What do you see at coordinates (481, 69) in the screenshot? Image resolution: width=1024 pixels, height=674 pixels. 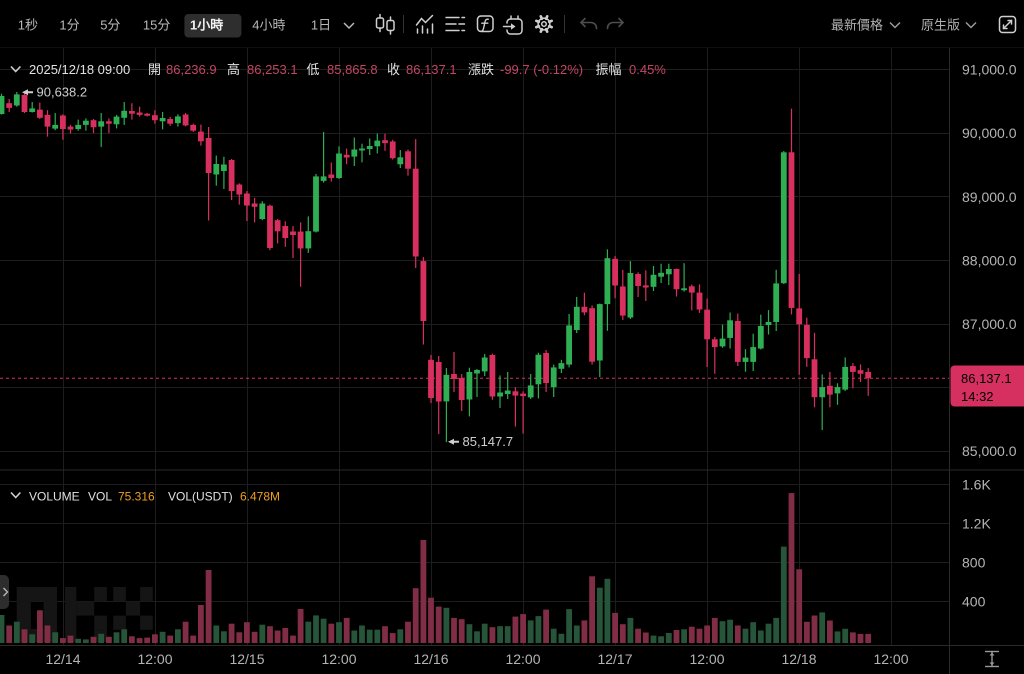 I see `svg-text: 漲跌` at bounding box center [481, 69].